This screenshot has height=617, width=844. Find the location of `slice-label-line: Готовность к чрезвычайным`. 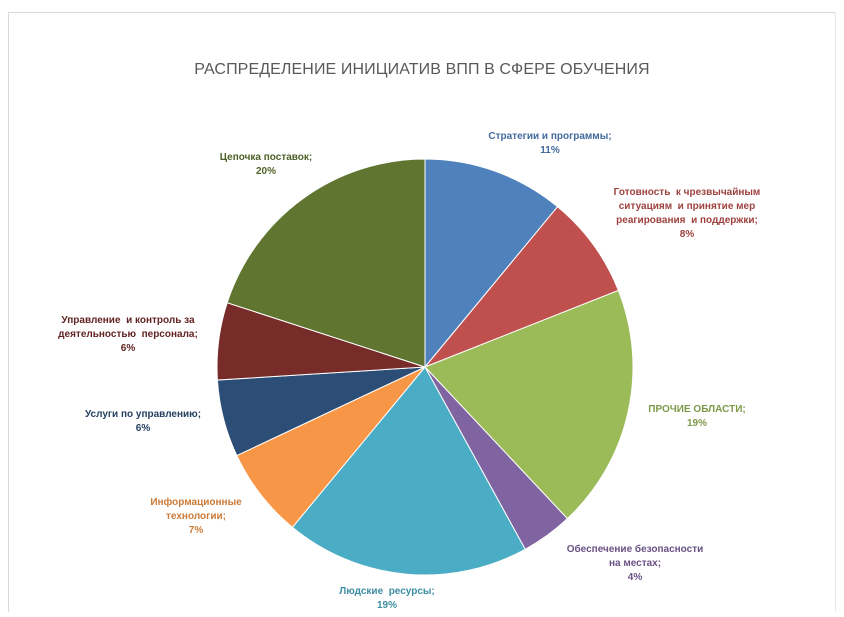

slice-label-line: Готовность к чрезвычайным is located at coordinates (687, 192).